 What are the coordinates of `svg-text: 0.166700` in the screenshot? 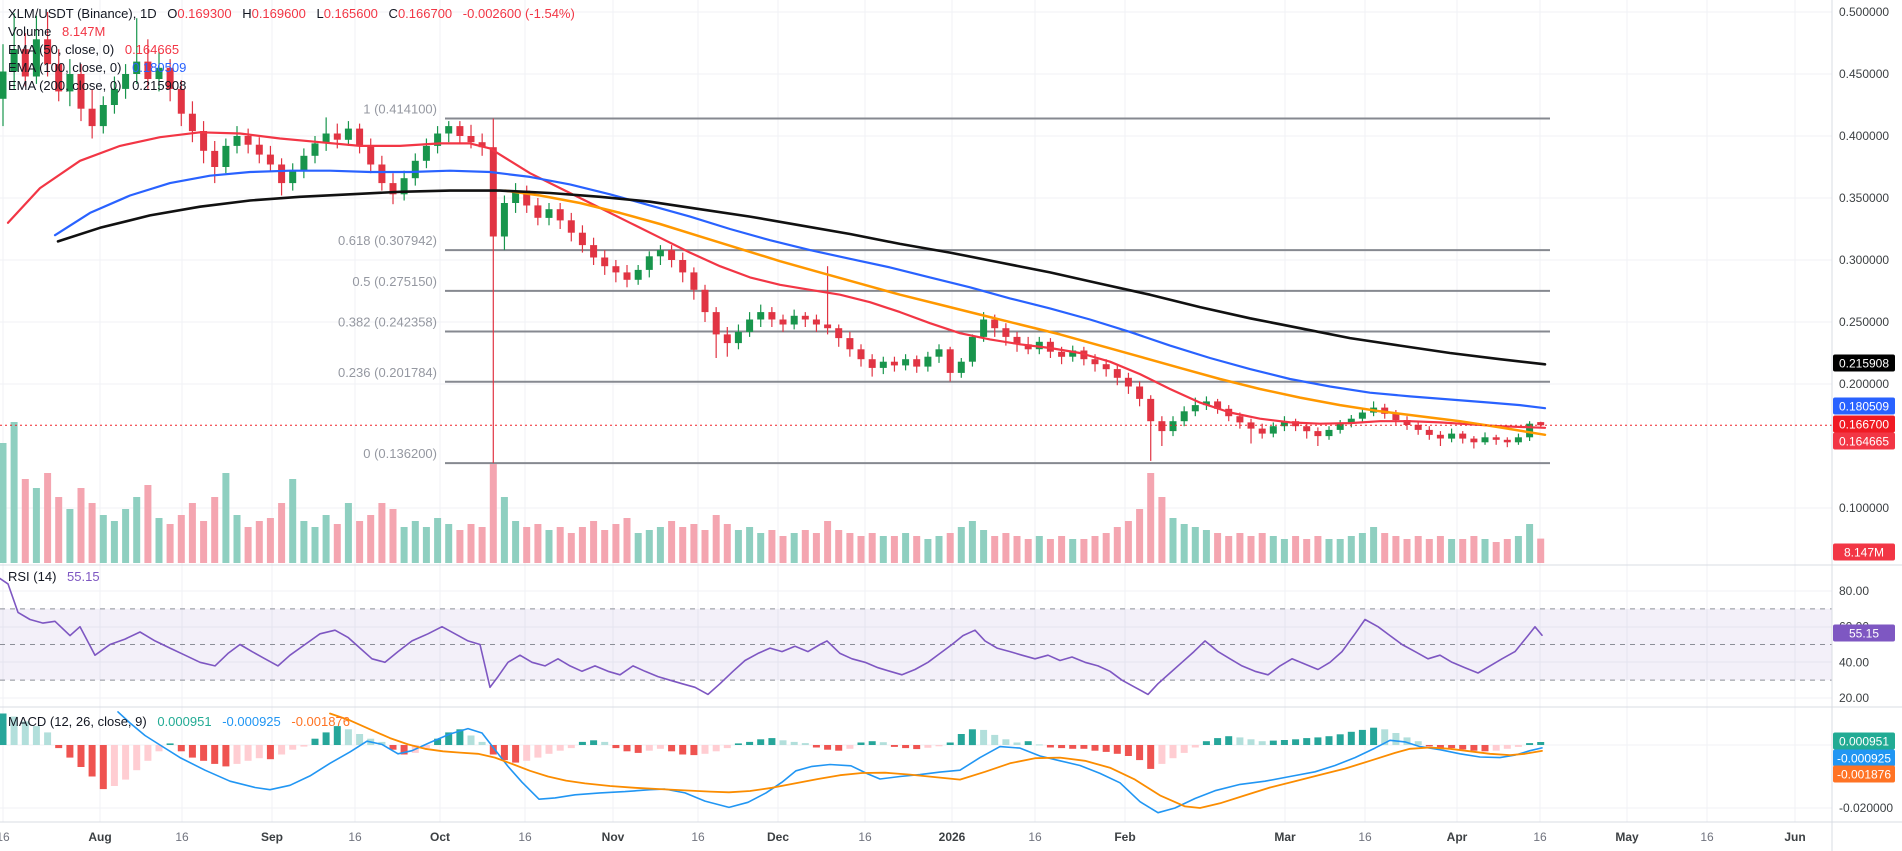 It's located at (1864, 425).